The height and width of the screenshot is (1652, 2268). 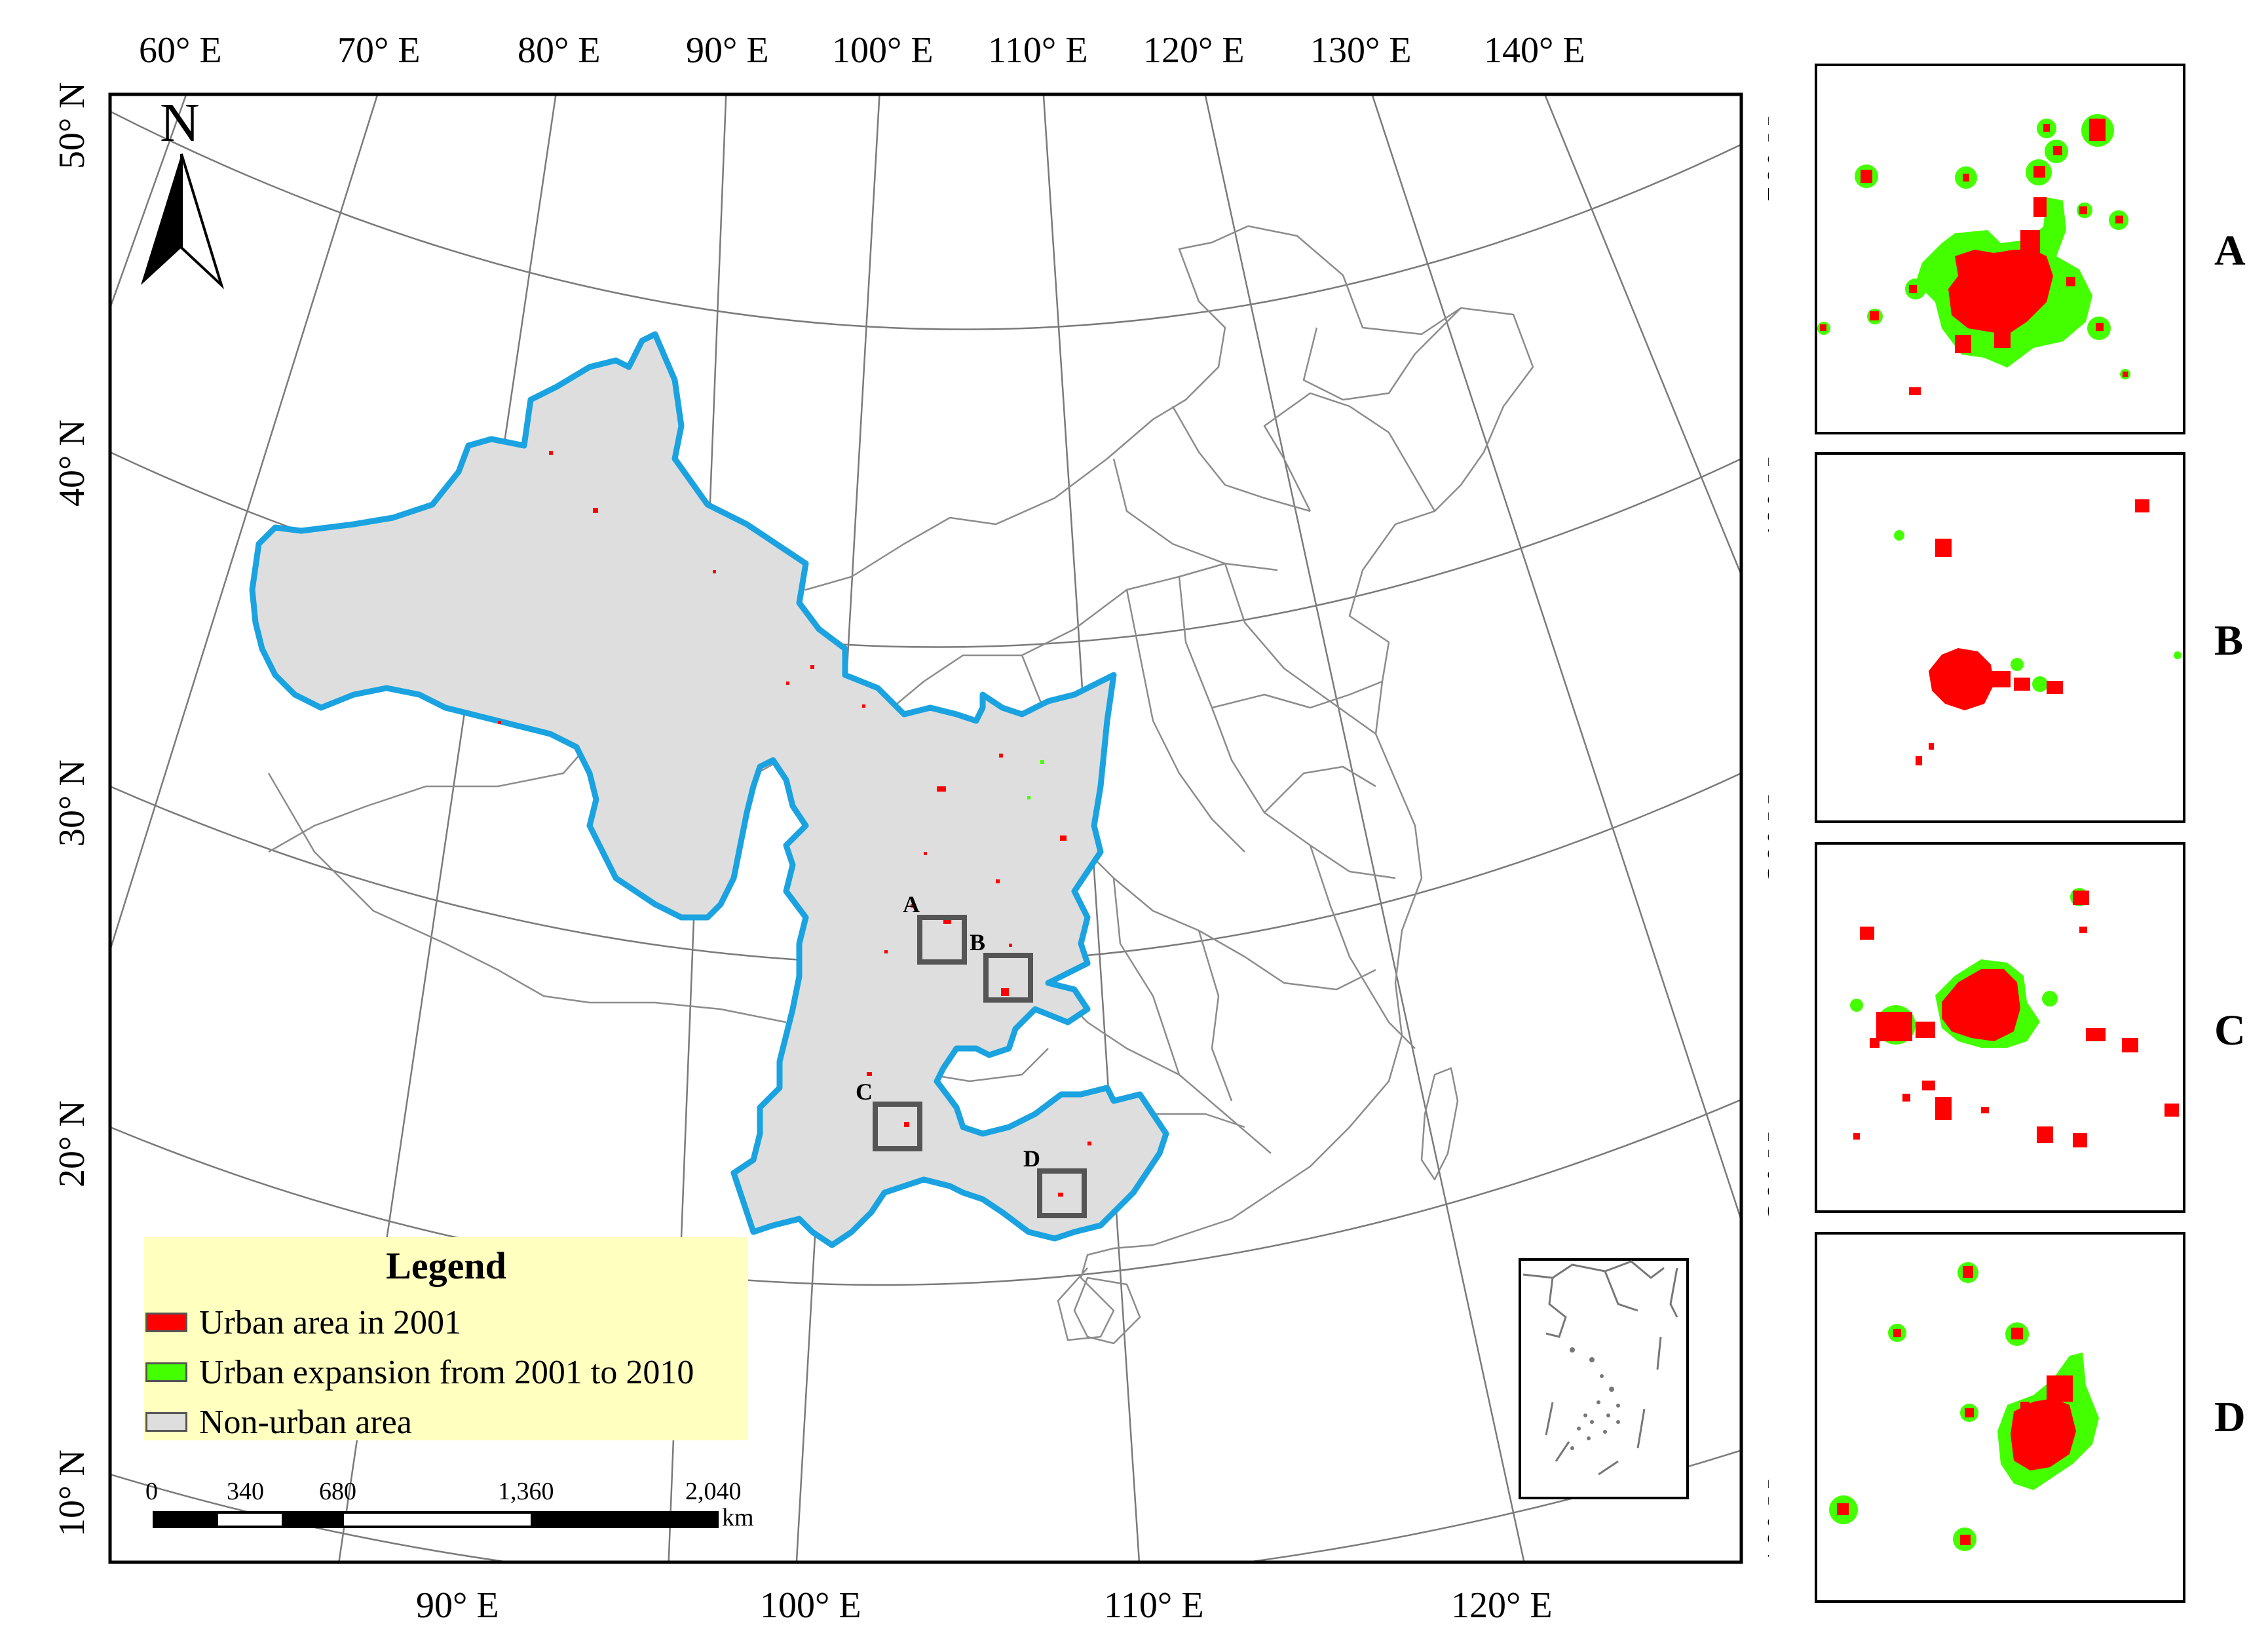 I want to click on lon-label-top: 90° E, so click(x=728, y=51).